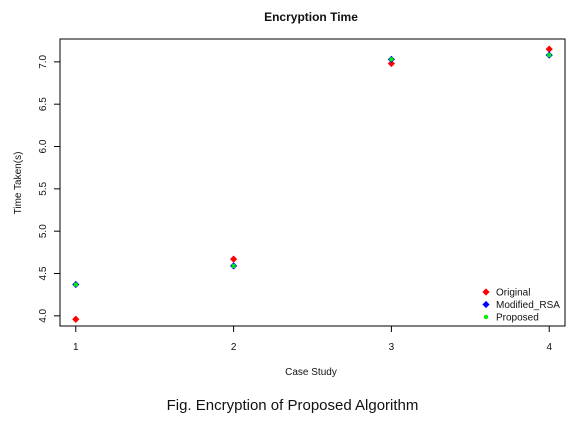 This screenshot has width=585, height=426. What do you see at coordinates (513, 293) in the screenshot?
I see `legend-label: Original` at bounding box center [513, 293].